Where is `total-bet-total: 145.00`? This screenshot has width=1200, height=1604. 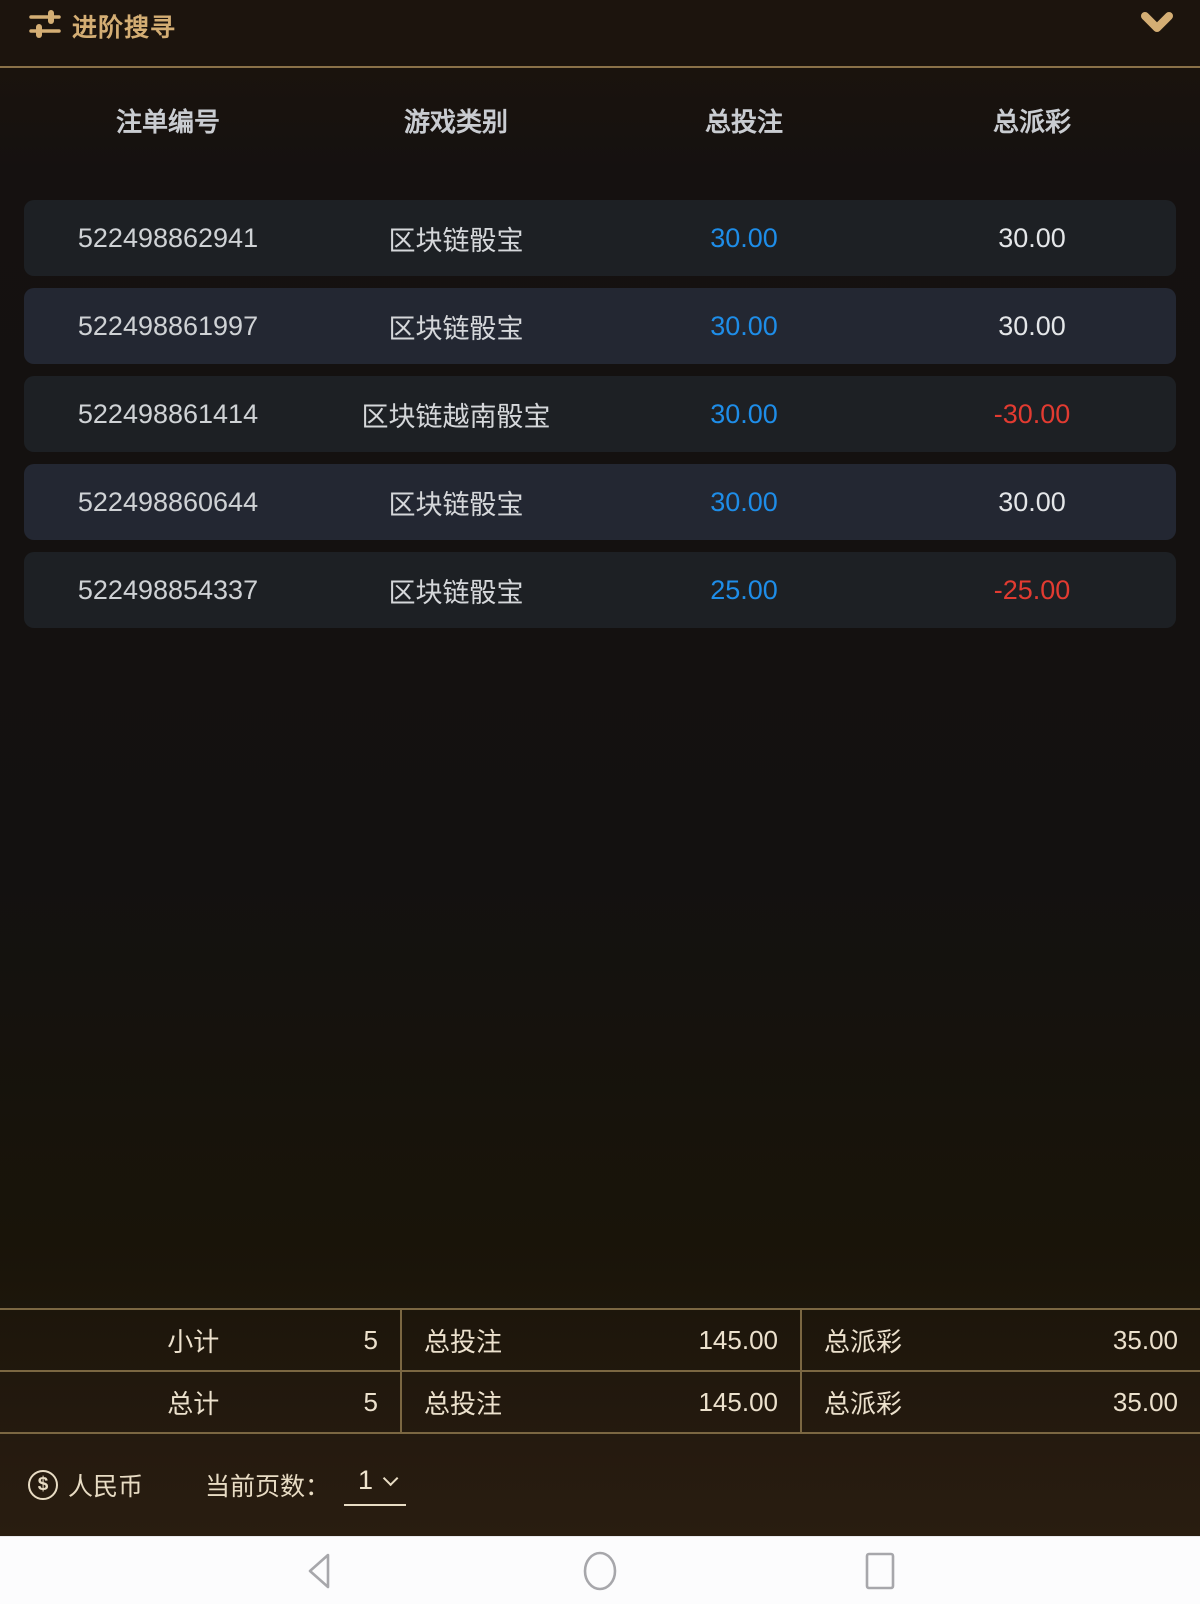 total-bet-total: 145.00 is located at coordinates (738, 1401).